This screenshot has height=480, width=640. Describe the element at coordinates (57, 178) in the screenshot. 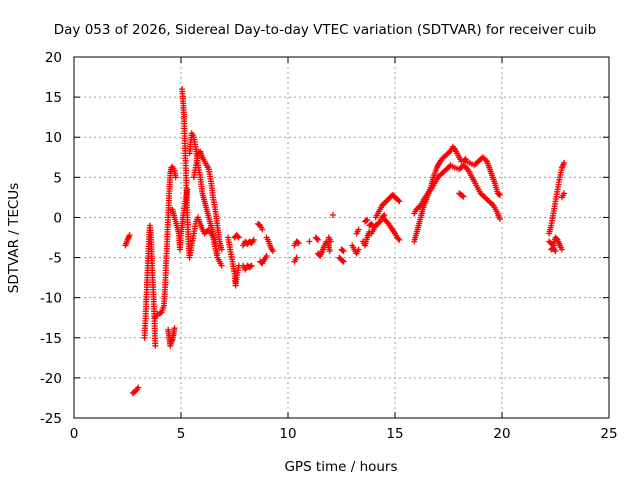

I see `y-tick-label: 5` at that location.